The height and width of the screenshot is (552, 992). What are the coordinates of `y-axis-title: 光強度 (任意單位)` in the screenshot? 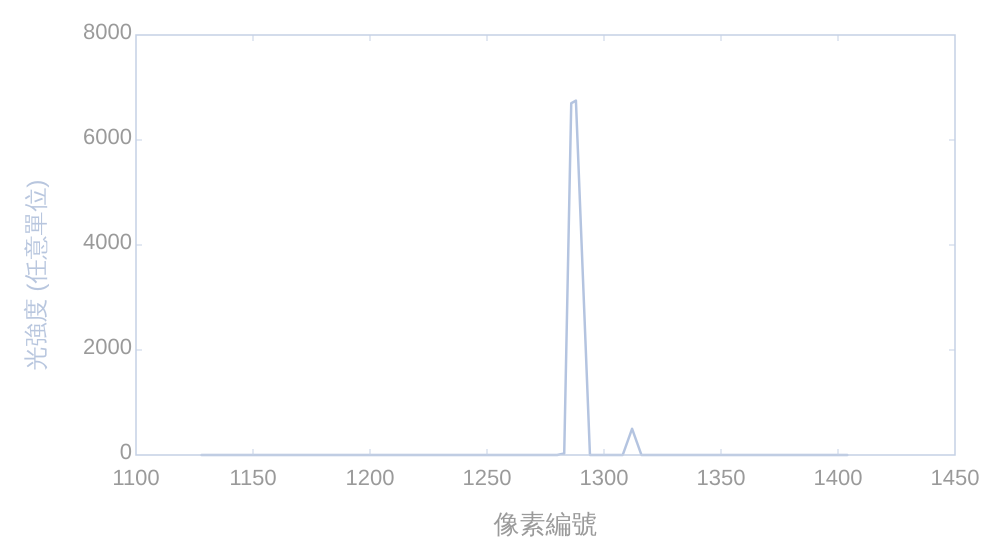 It's located at (36, 275).